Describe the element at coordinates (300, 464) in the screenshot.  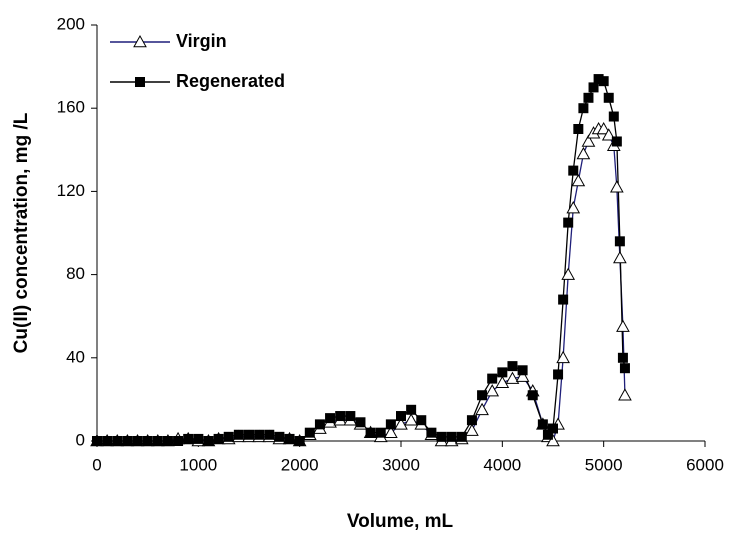
I see `x-tick-label: 2000` at that location.